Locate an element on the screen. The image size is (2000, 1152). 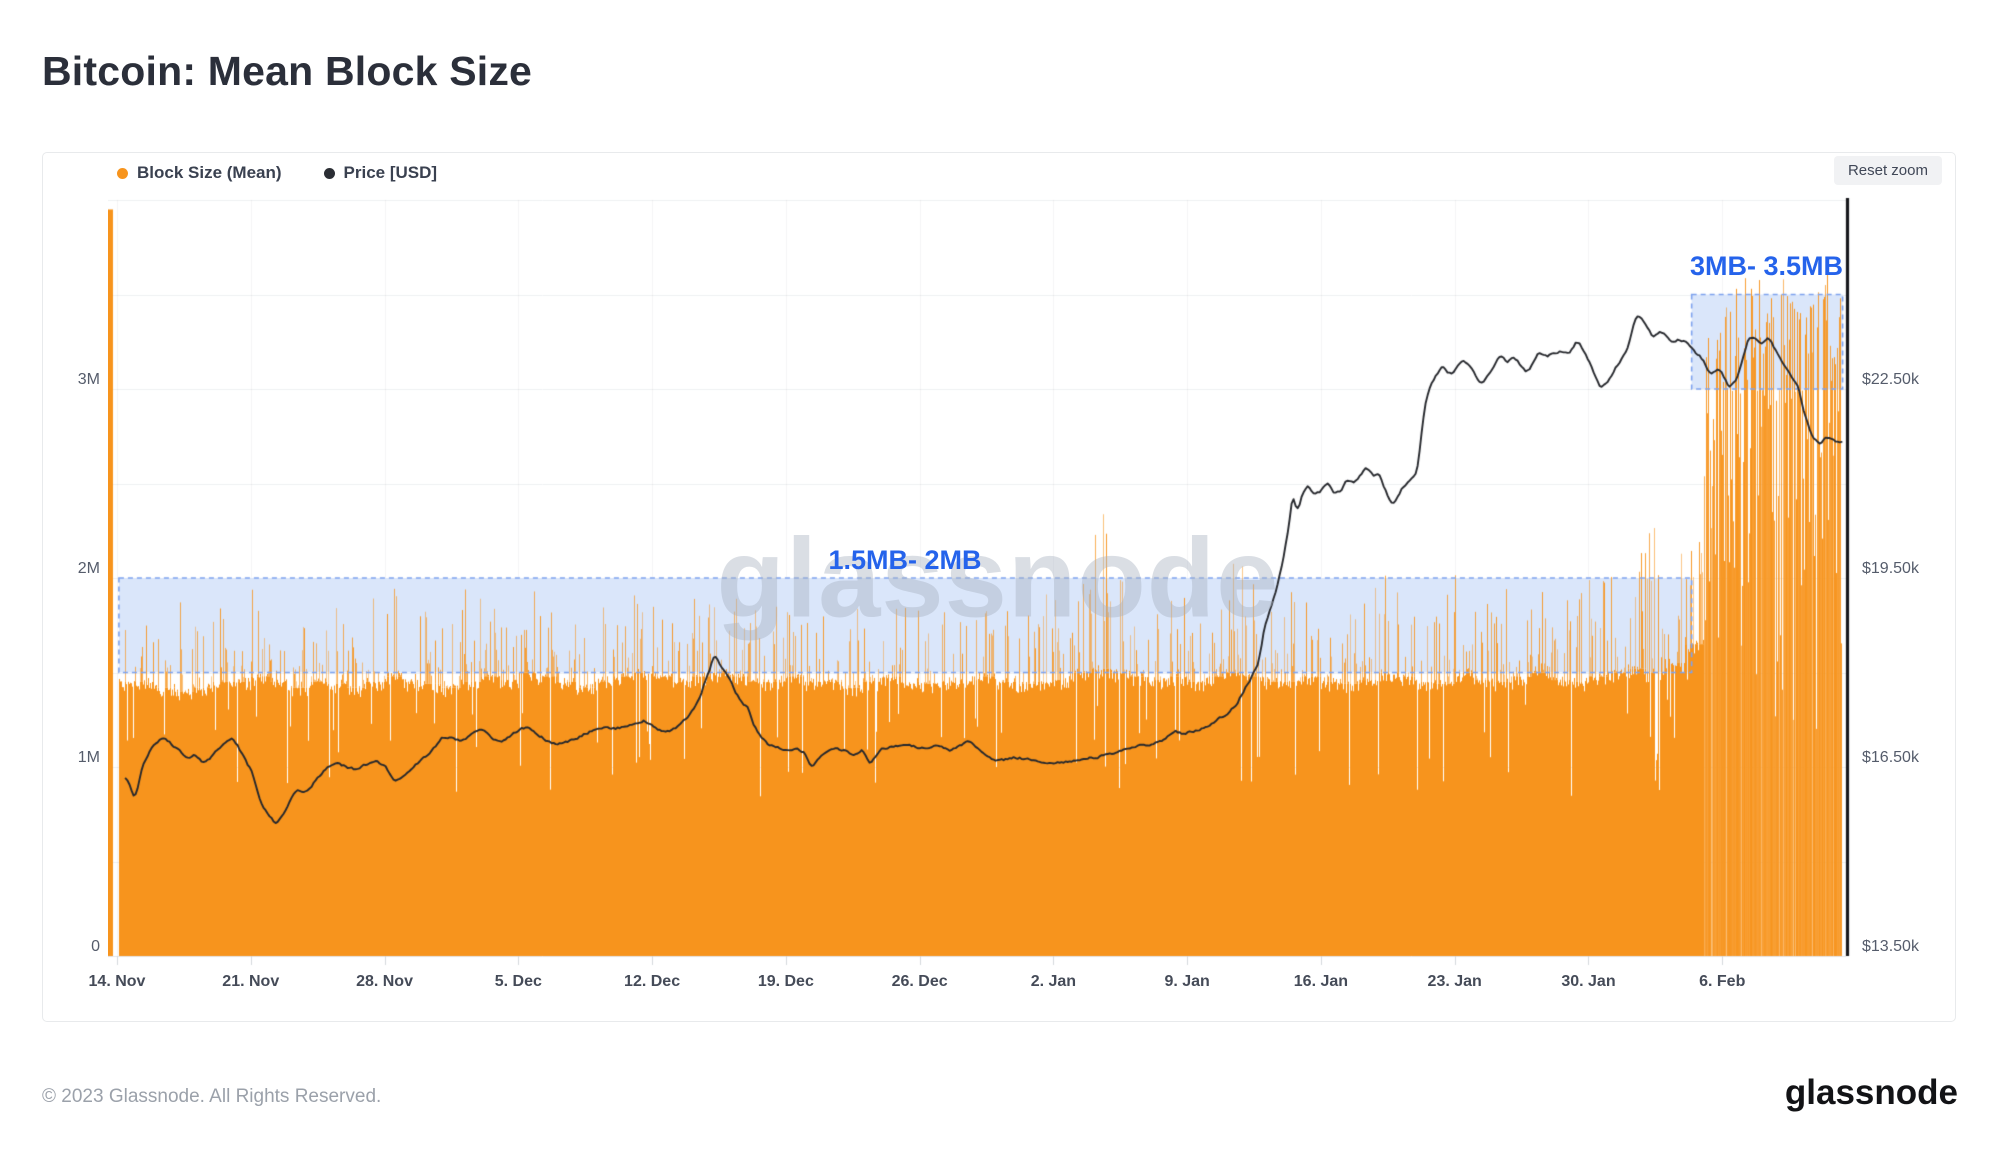
legend-dot-orange-icon is located at coordinates (122, 173).